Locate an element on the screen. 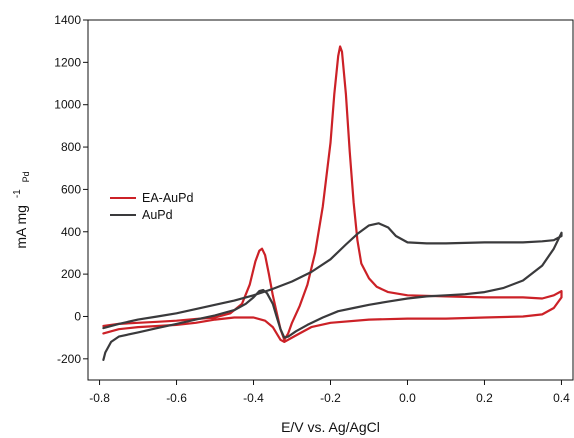 The image size is (574, 438). y-tick-label: 1200 is located at coordinates (67, 62).